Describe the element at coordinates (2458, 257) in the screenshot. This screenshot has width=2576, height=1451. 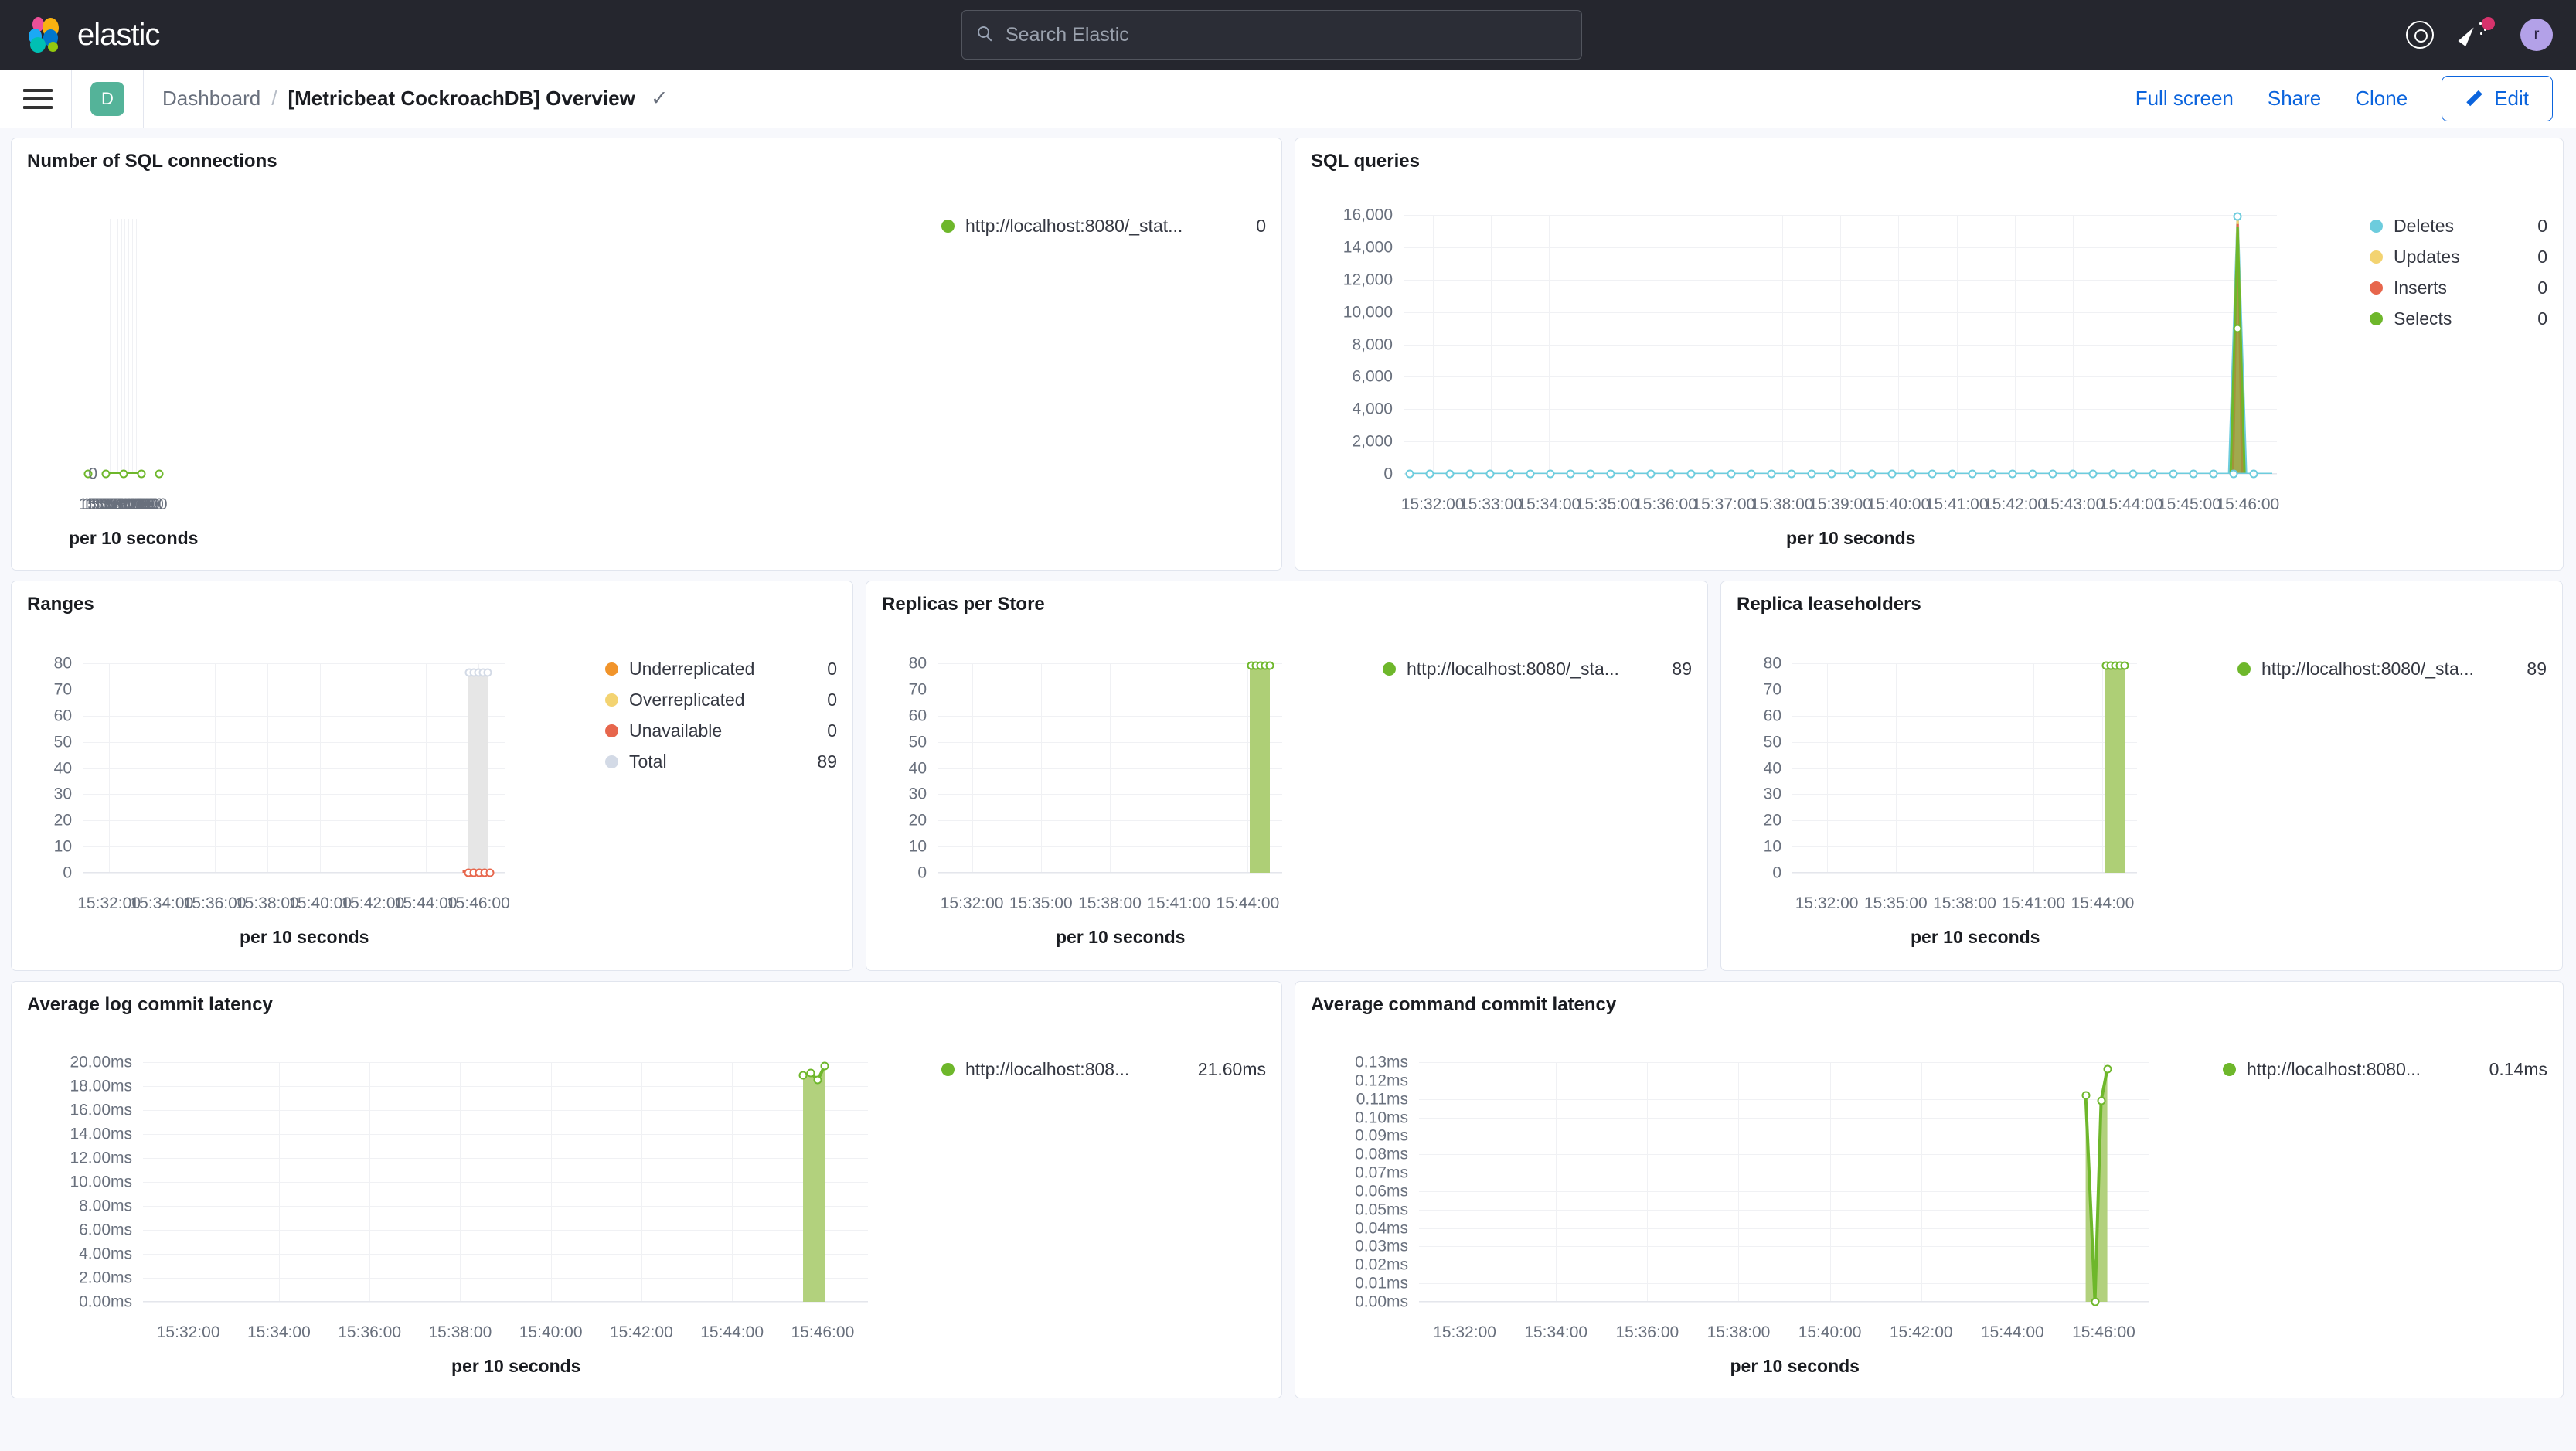
I see `legend-item: Updates 0` at that location.